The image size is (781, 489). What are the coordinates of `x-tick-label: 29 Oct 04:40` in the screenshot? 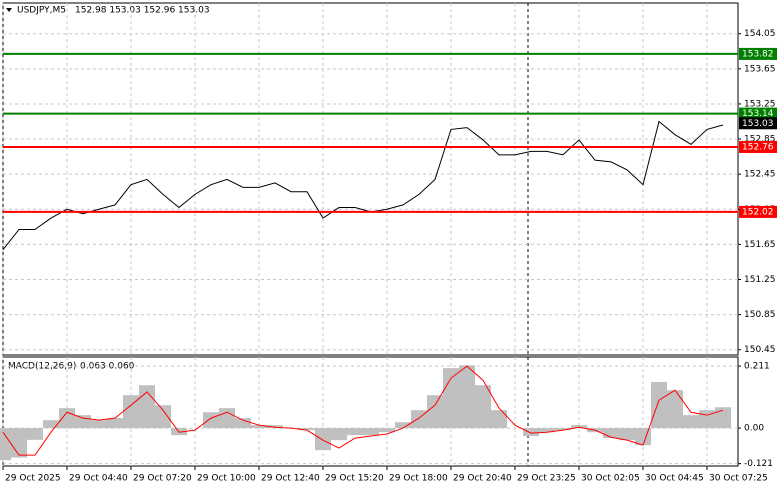 It's located at (98, 479).